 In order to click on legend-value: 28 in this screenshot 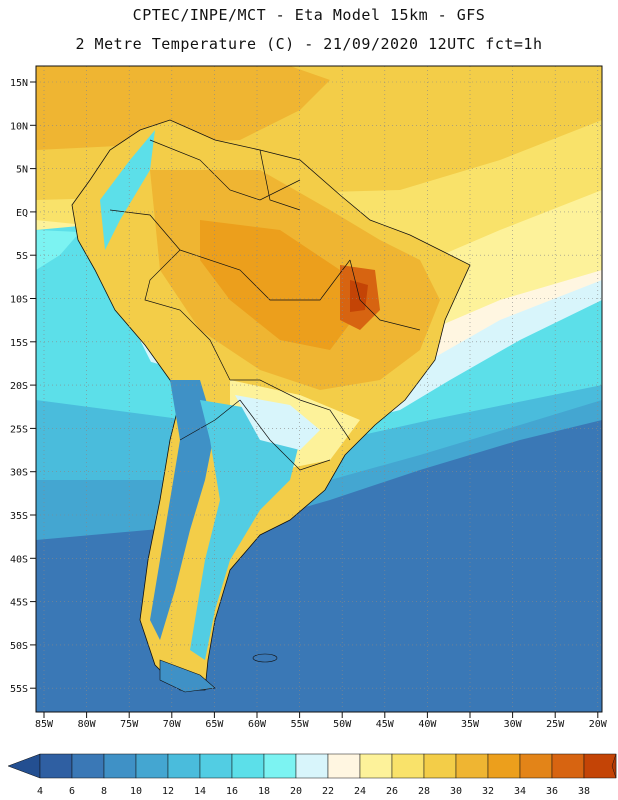, I will do `click(424, 791)`.